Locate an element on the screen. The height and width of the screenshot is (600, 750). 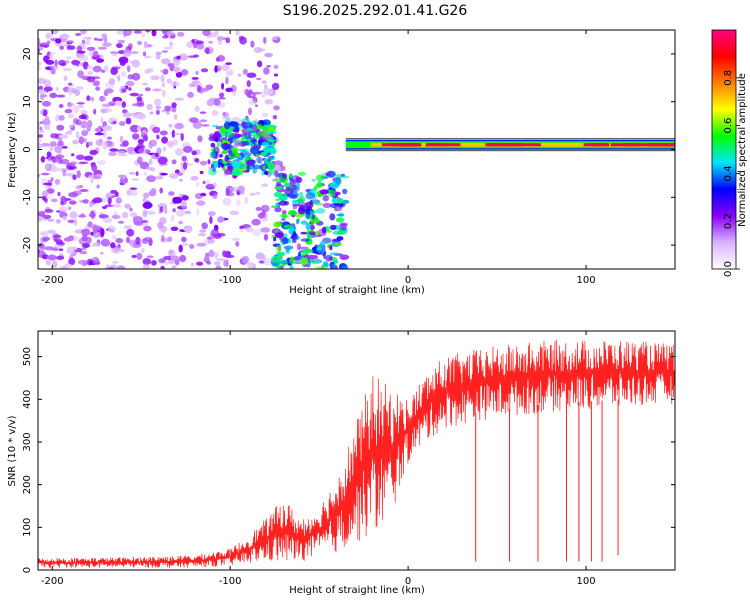
carrier-core is located at coordinates (499, 145).